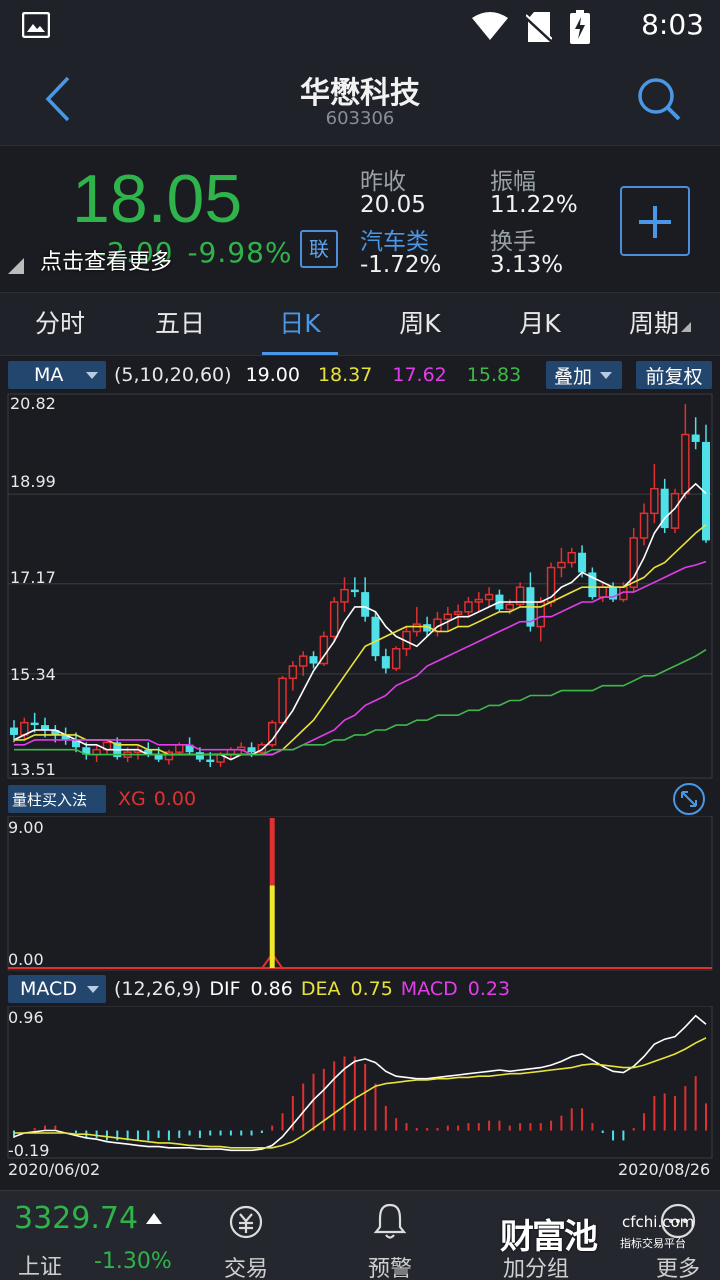  What do you see at coordinates (59, 323) in the screenshot?
I see `tab-intraday: 分时` at bounding box center [59, 323].